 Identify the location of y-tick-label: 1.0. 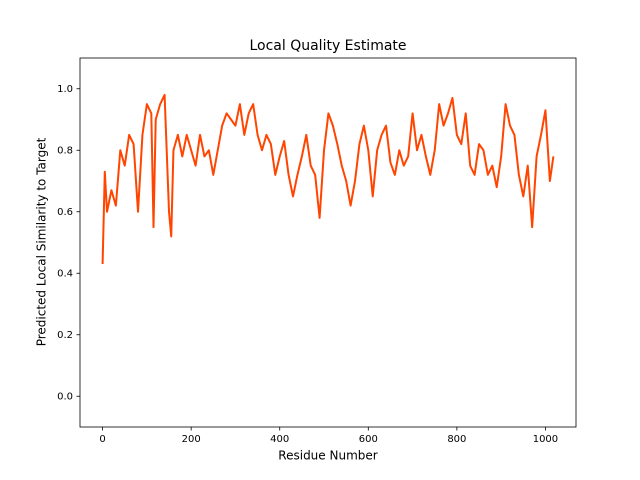
(65, 89).